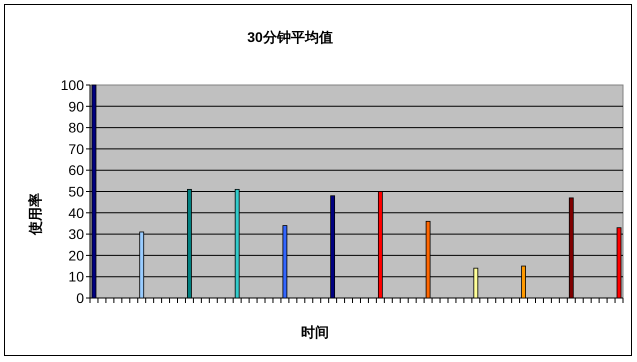 The image size is (637, 362). I want to click on y-tick-label: 80, so click(76, 128).